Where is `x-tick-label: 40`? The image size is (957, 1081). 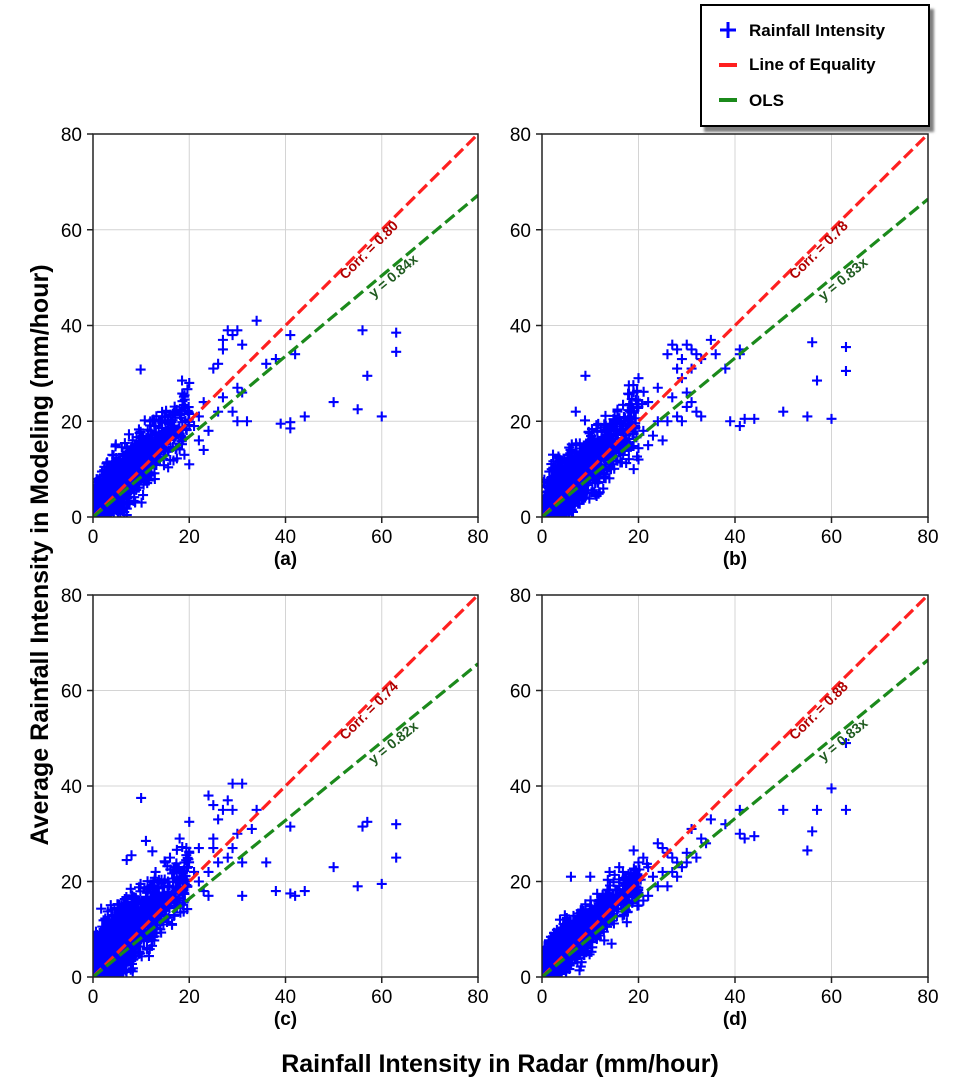 x-tick-label: 40 is located at coordinates (285, 997).